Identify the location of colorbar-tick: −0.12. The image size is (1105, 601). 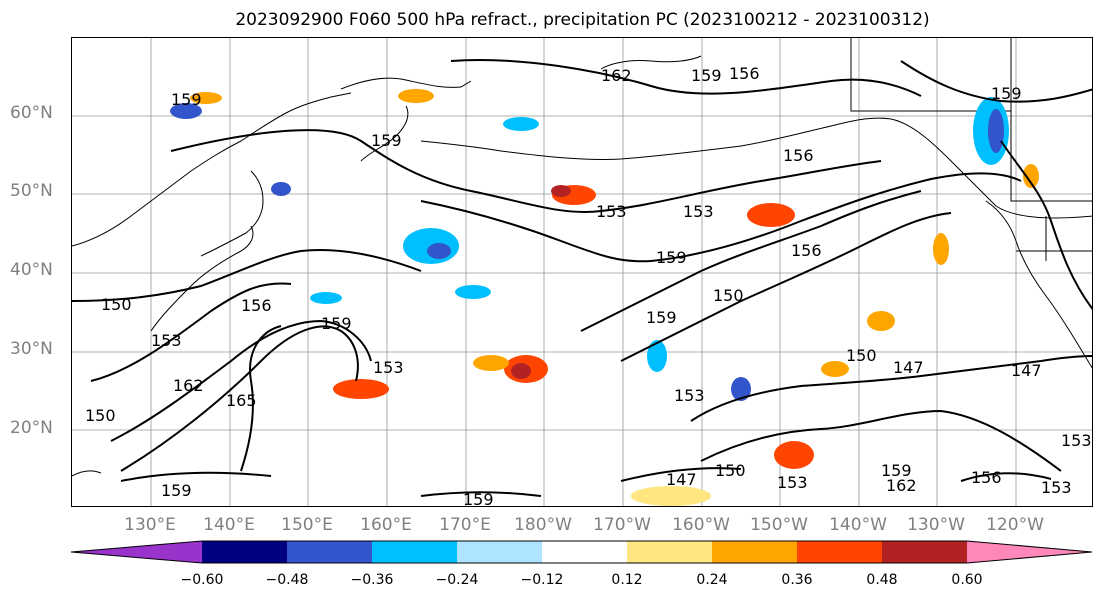
(542, 580).